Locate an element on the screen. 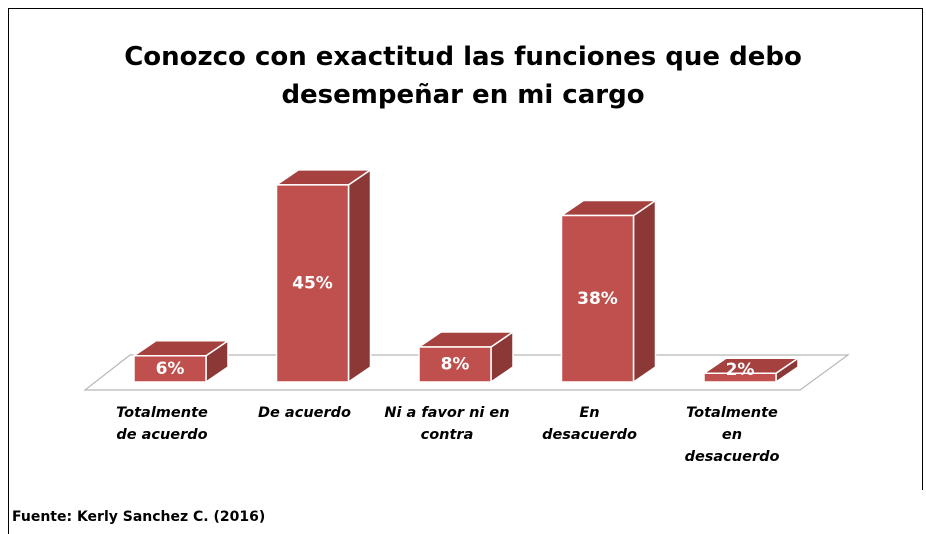 The height and width of the screenshot is (534, 926). value-label: 6% is located at coordinates (170, 369).